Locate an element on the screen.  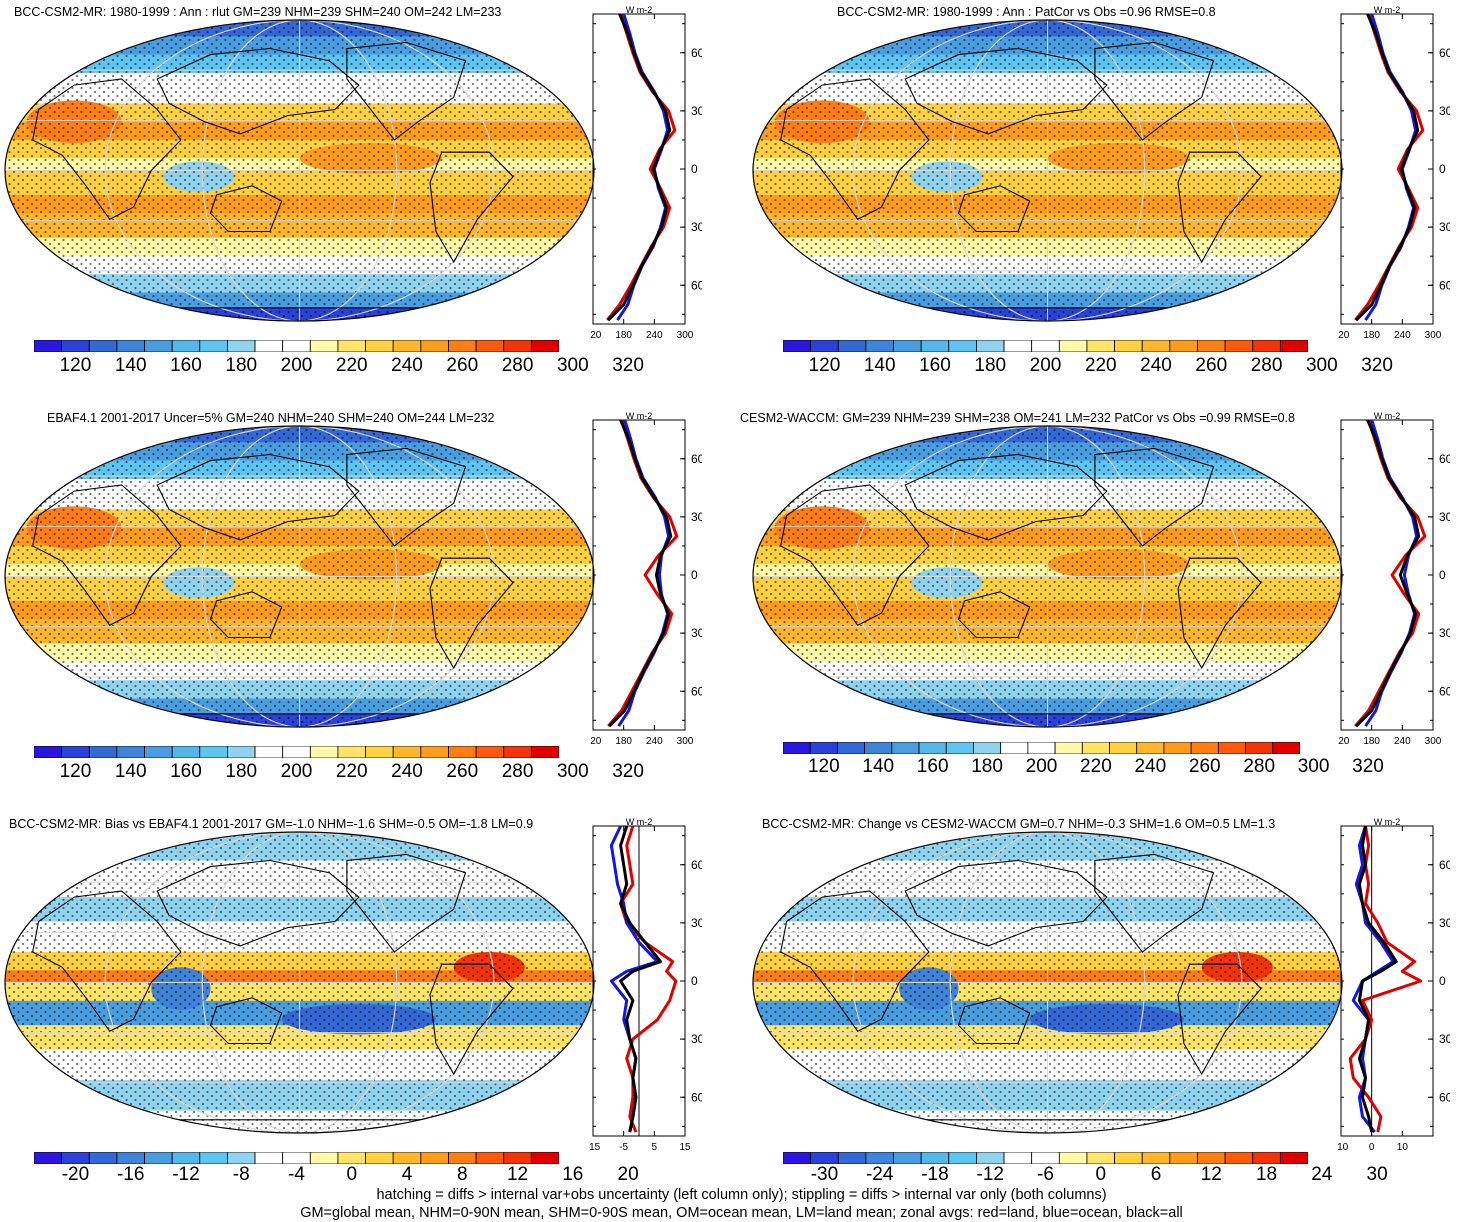
colorbar-tick-label: 0 is located at coordinates (351, 1175).